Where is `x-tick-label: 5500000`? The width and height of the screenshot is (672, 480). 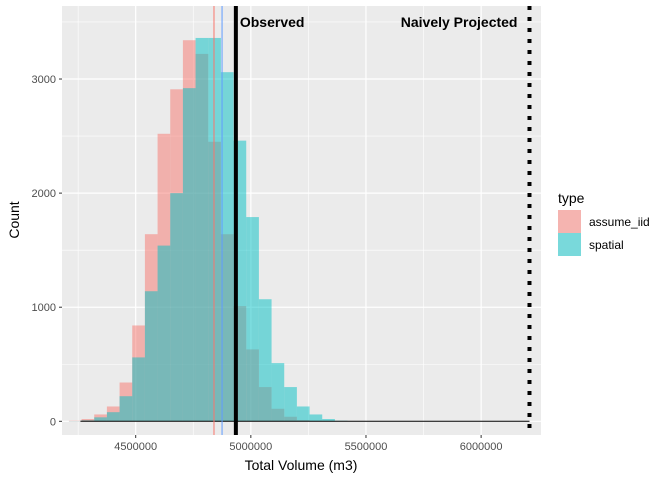
x-tick-label: 5500000 is located at coordinates (366, 447).